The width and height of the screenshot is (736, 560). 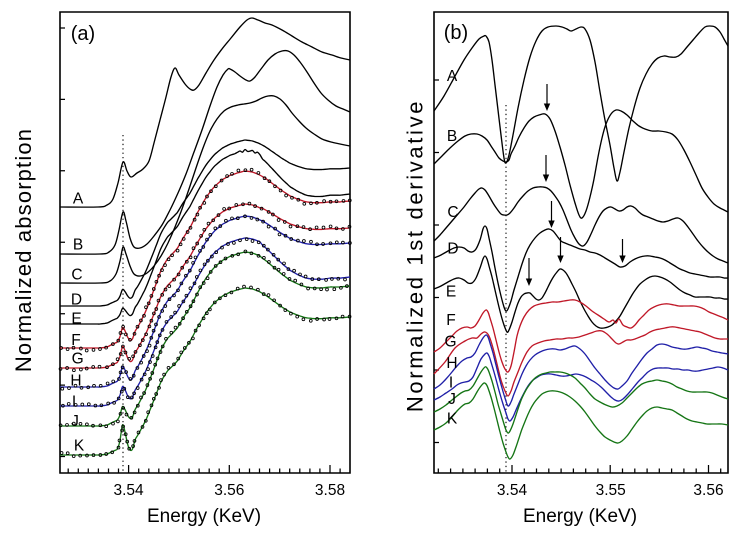 What do you see at coordinates (83, 34) in the screenshot?
I see `svg-text: (a)` at bounding box center [83, 34].